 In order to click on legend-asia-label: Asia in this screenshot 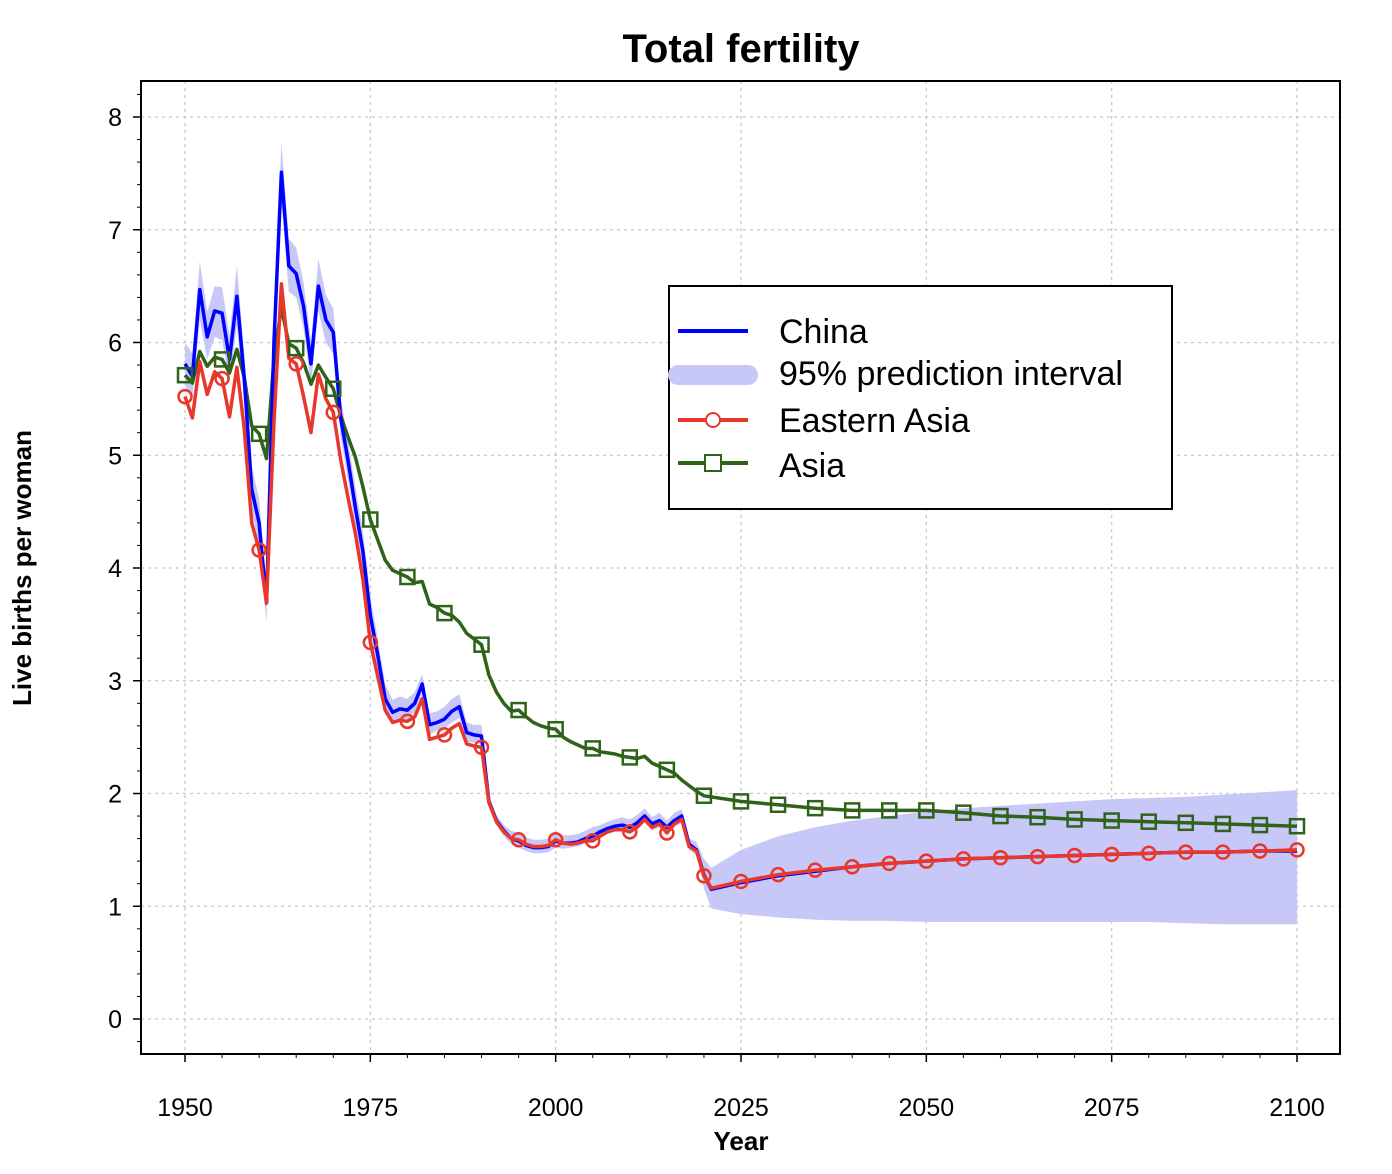, I will do `click(812, 466)`.